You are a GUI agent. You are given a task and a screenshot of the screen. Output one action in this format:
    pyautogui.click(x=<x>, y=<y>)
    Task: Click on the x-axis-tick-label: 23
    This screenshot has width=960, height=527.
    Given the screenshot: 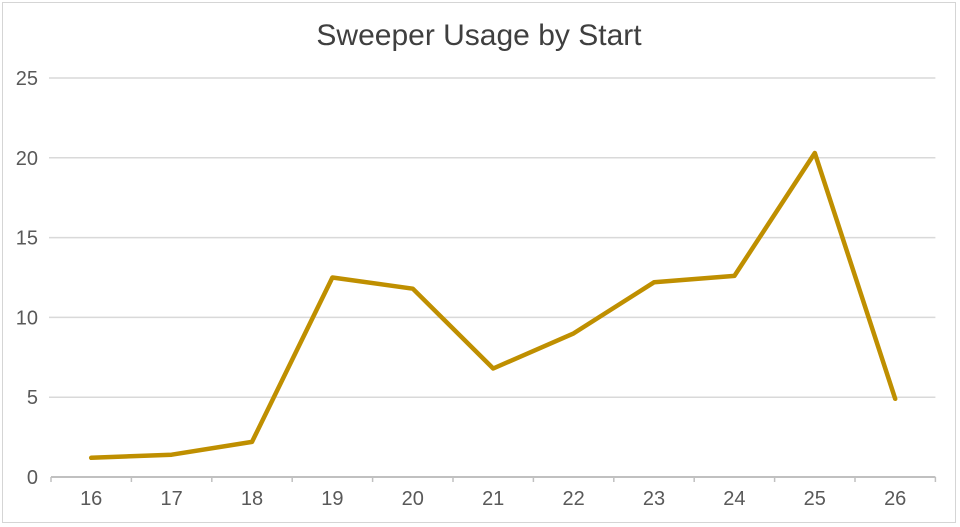 What is the action you would take?
    pyautogui.click(x=654, y=499)
    